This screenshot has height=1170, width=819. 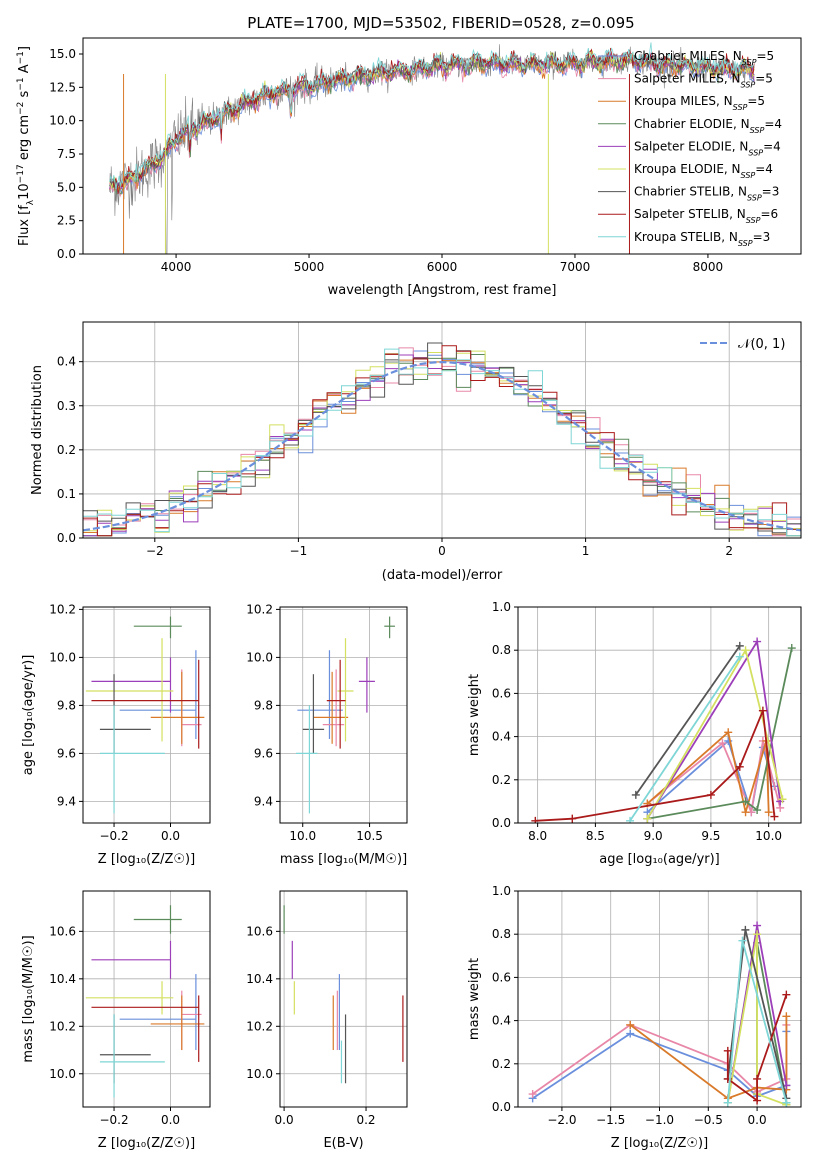 I want to click on age-vs-mass-plot-area, so click(x=345, y=715).